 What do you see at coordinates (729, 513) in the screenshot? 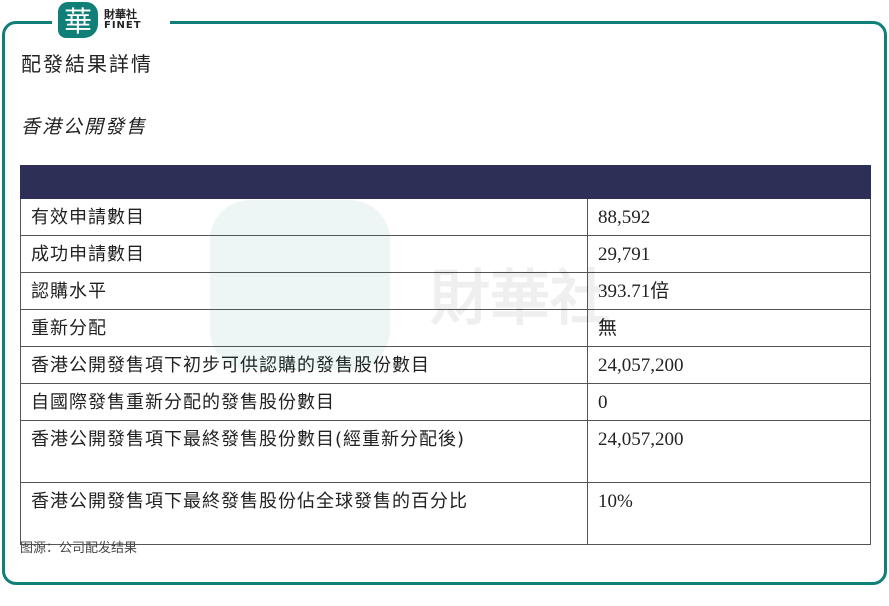
I see `row-value: 10%` at bounding box center [729, 513].